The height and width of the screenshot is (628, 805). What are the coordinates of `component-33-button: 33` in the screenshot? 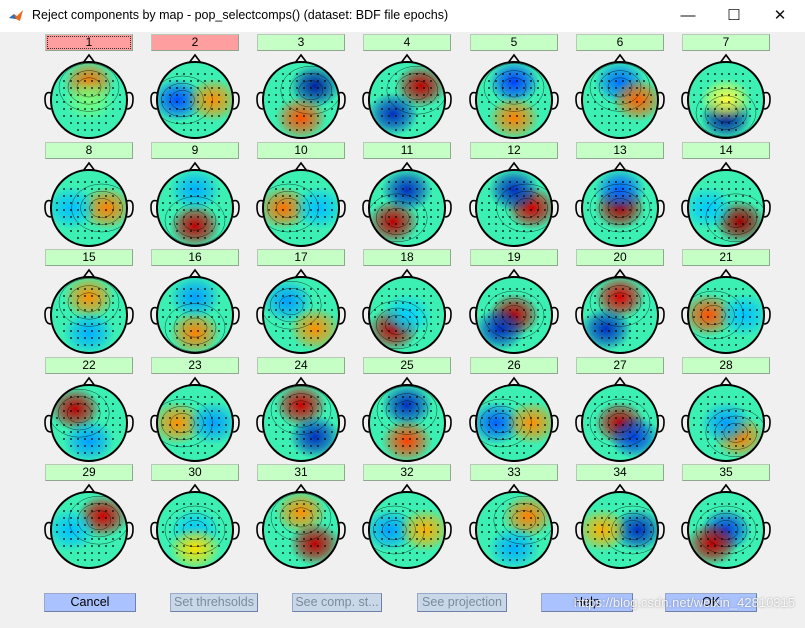 It's located at (514, 472).